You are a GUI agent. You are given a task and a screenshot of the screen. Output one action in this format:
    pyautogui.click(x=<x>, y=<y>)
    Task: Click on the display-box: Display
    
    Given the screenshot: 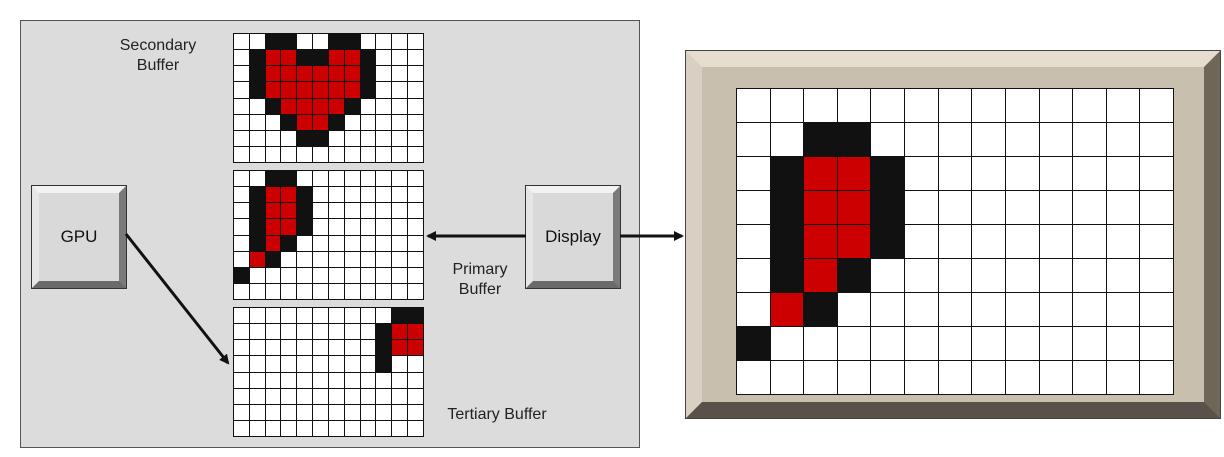 What is the action you would take?
    pyautogui.click(x=573, y=237)
    